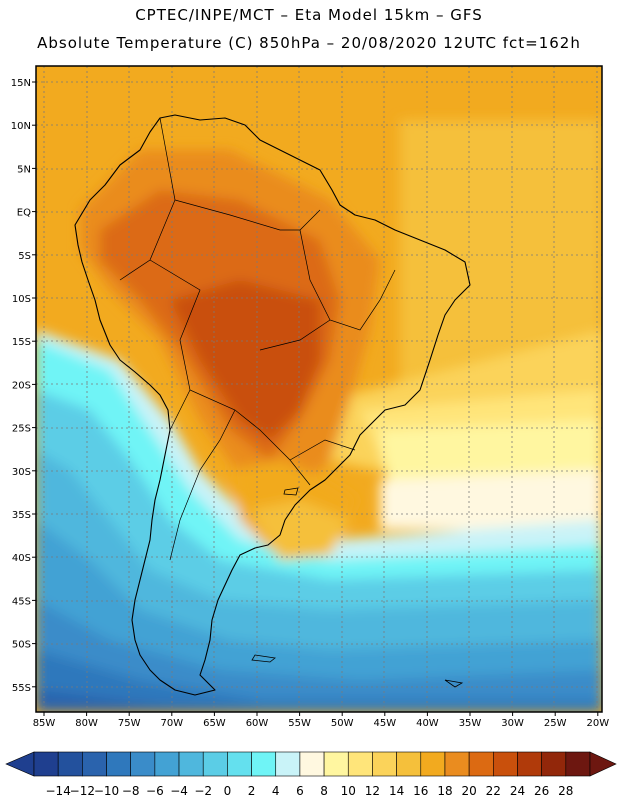  What do you see at coordinates (291, 491) in the screenshot?
I see `lake-patos` at bounding box center [291, 491].